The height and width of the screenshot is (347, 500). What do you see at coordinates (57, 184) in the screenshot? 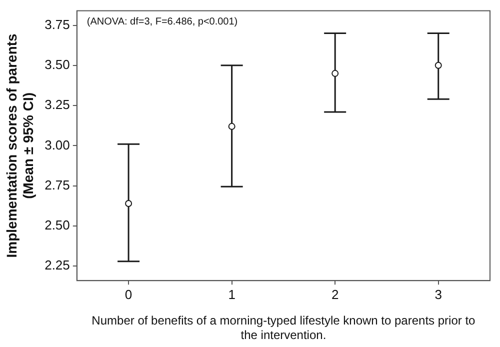
I see `y-tick-label: 2.75` at bounding box center [57, 184].